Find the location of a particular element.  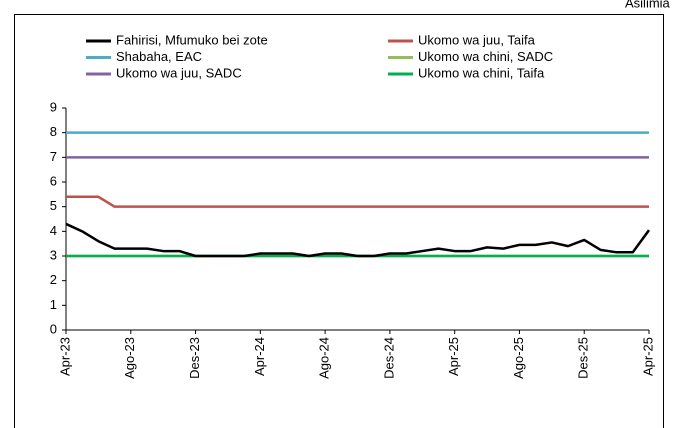

x-tick-label: Ago-23 is located at coordinates (129, 358).